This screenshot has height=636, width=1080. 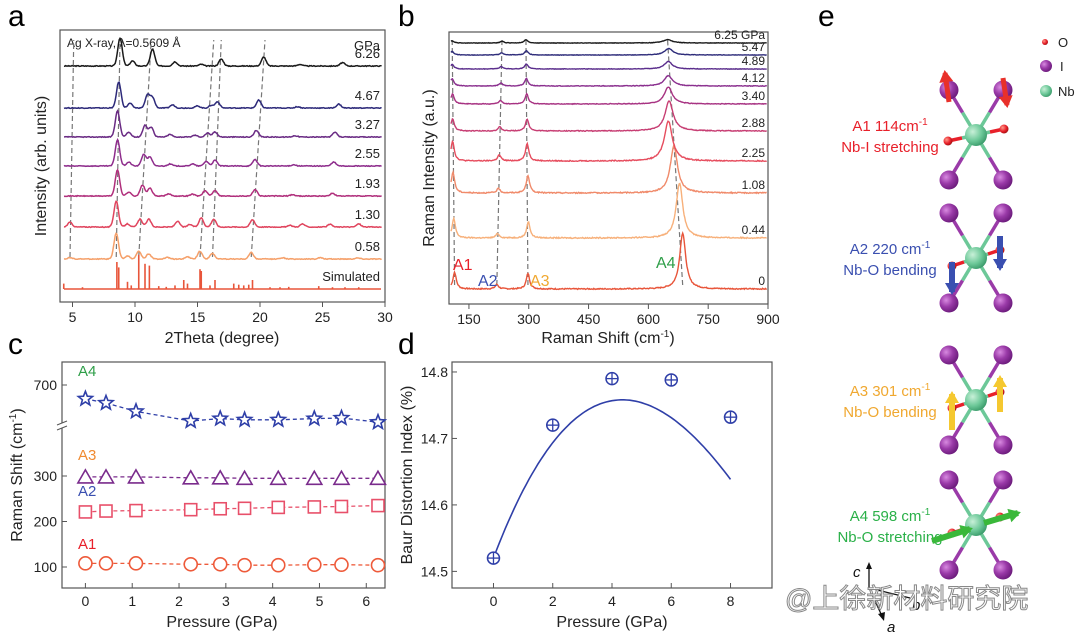 I want to click on x-tick-label: 30, so click(x=385, y=317).